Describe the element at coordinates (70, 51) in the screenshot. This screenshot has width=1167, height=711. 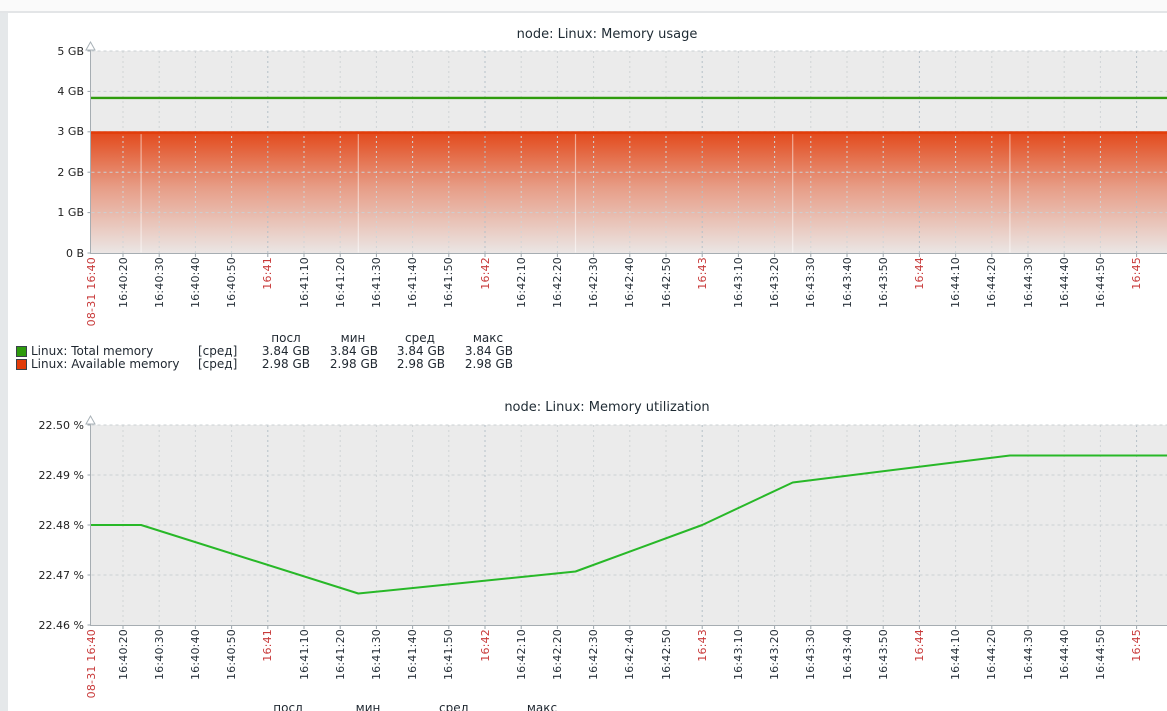
I see `y-axis-label: 5 GB` at that location.